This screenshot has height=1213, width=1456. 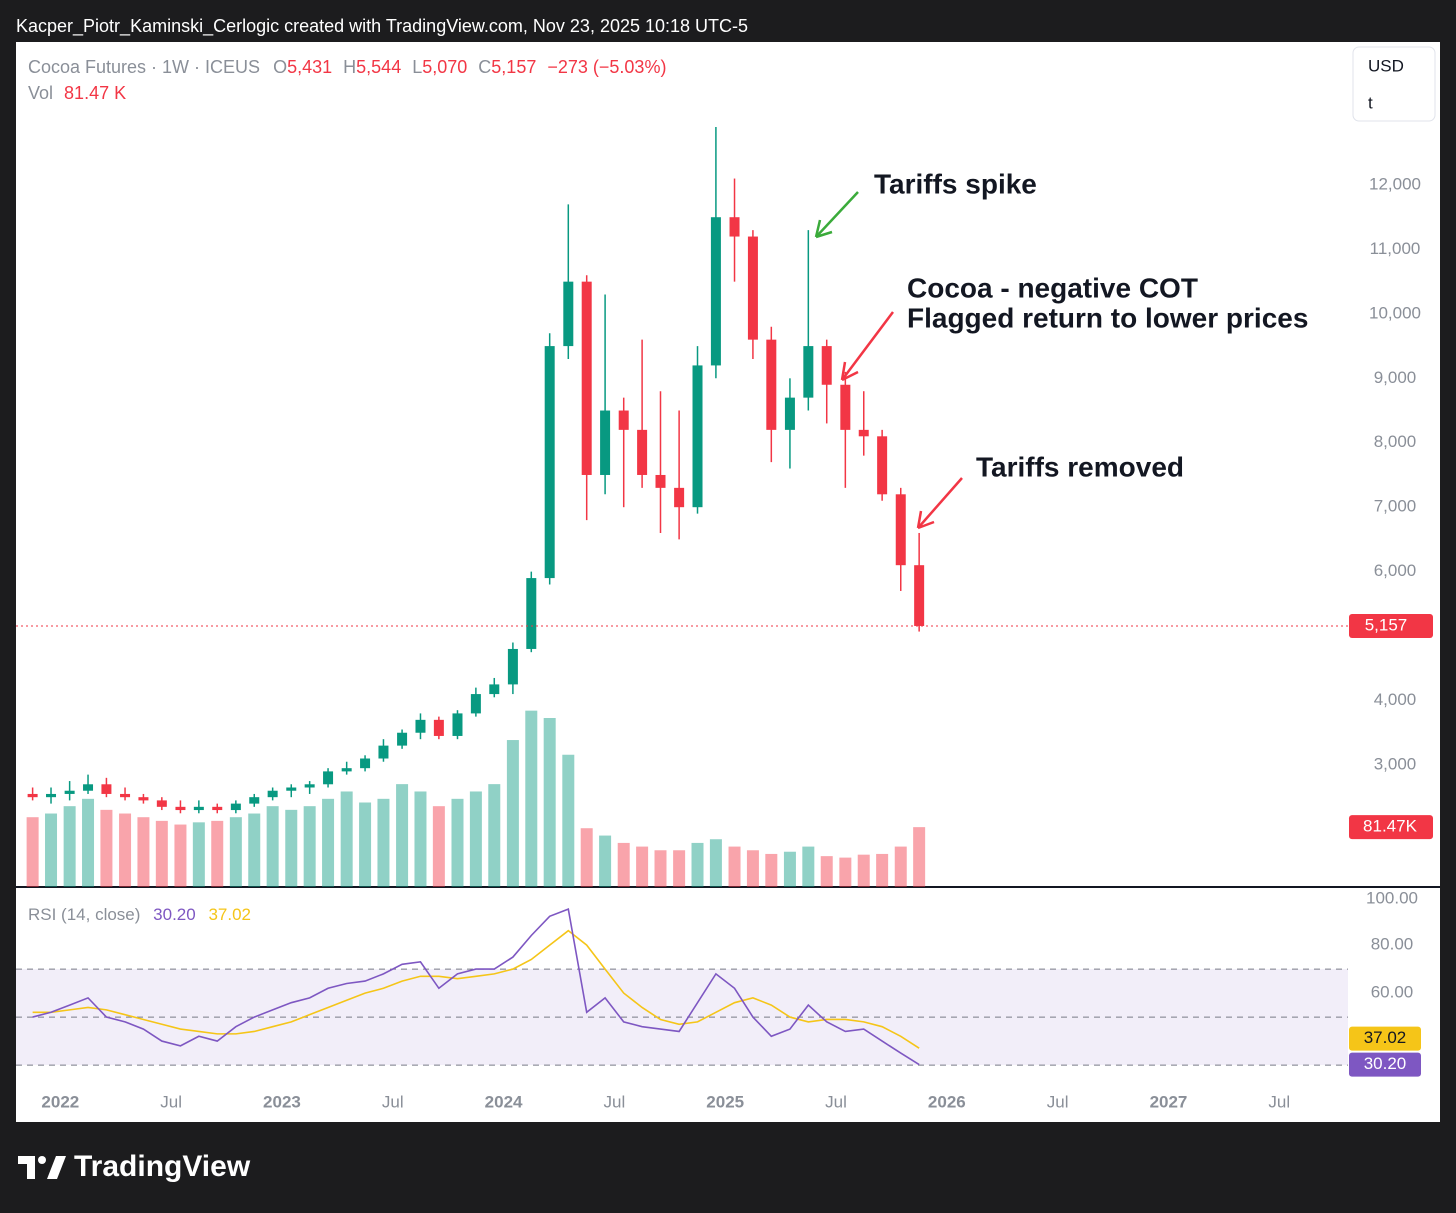 I want to click on currency-box, so click(x=1394, y=84).